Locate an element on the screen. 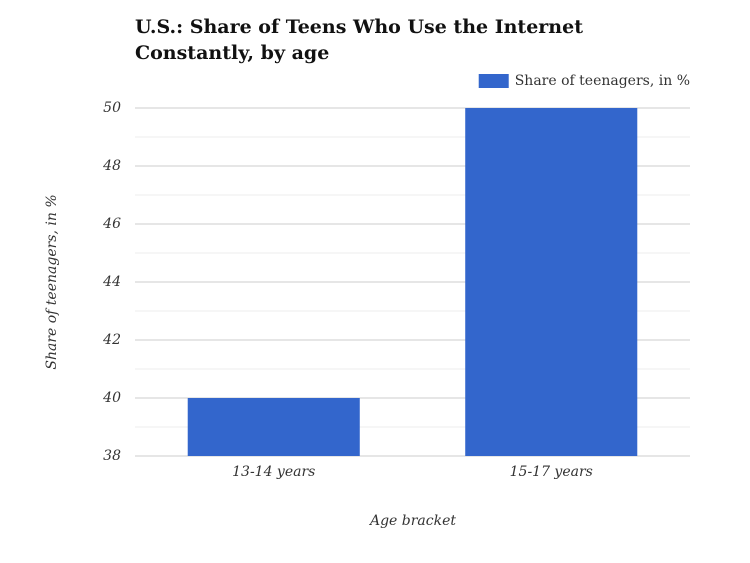  y-tick-label: 48 is located at coordinates (111, 166).